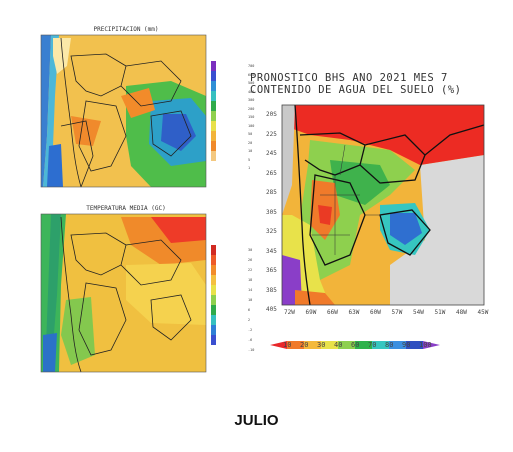 Image resolution: width=513 pixels, height=452 pixels. I want to click on precip-colorbar-tick: 700, so click(251, 66).